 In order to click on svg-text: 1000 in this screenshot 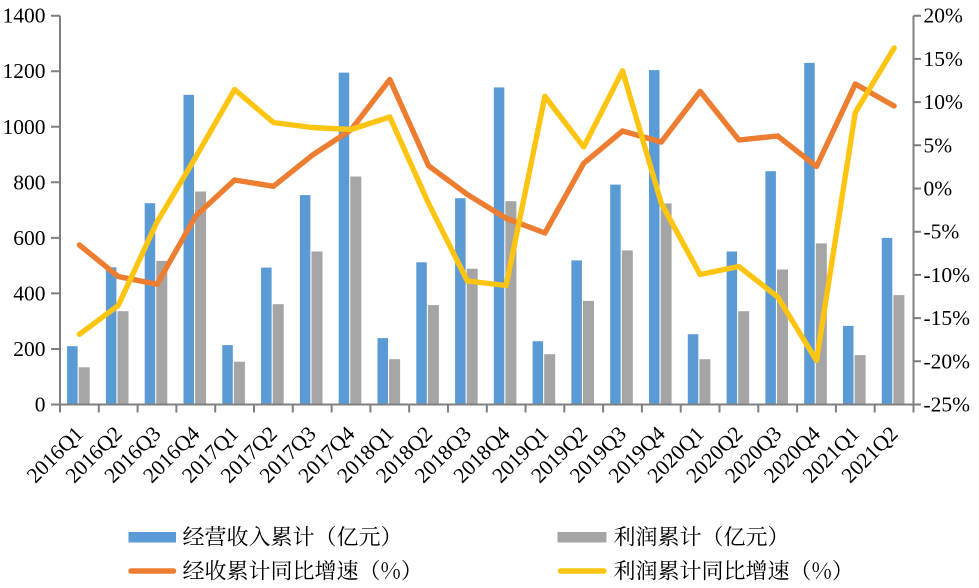, I will do `click(24, 127)`.